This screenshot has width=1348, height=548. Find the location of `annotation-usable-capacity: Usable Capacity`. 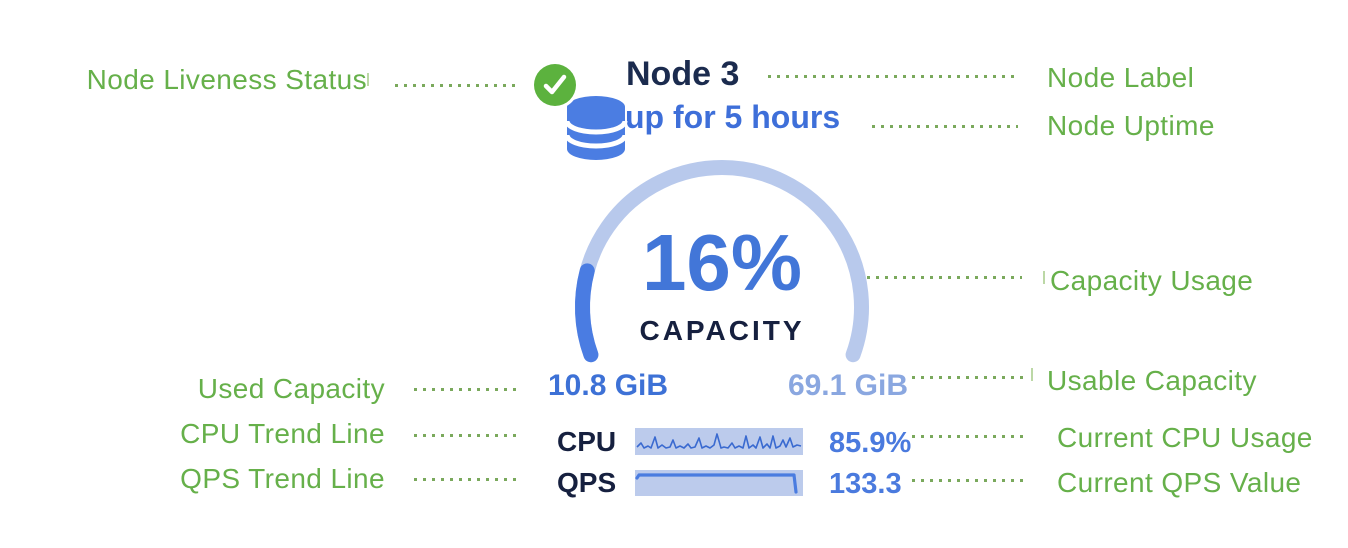

annotation-usable-capacity: Usable Capacity is located at coordinates (1152, 380).